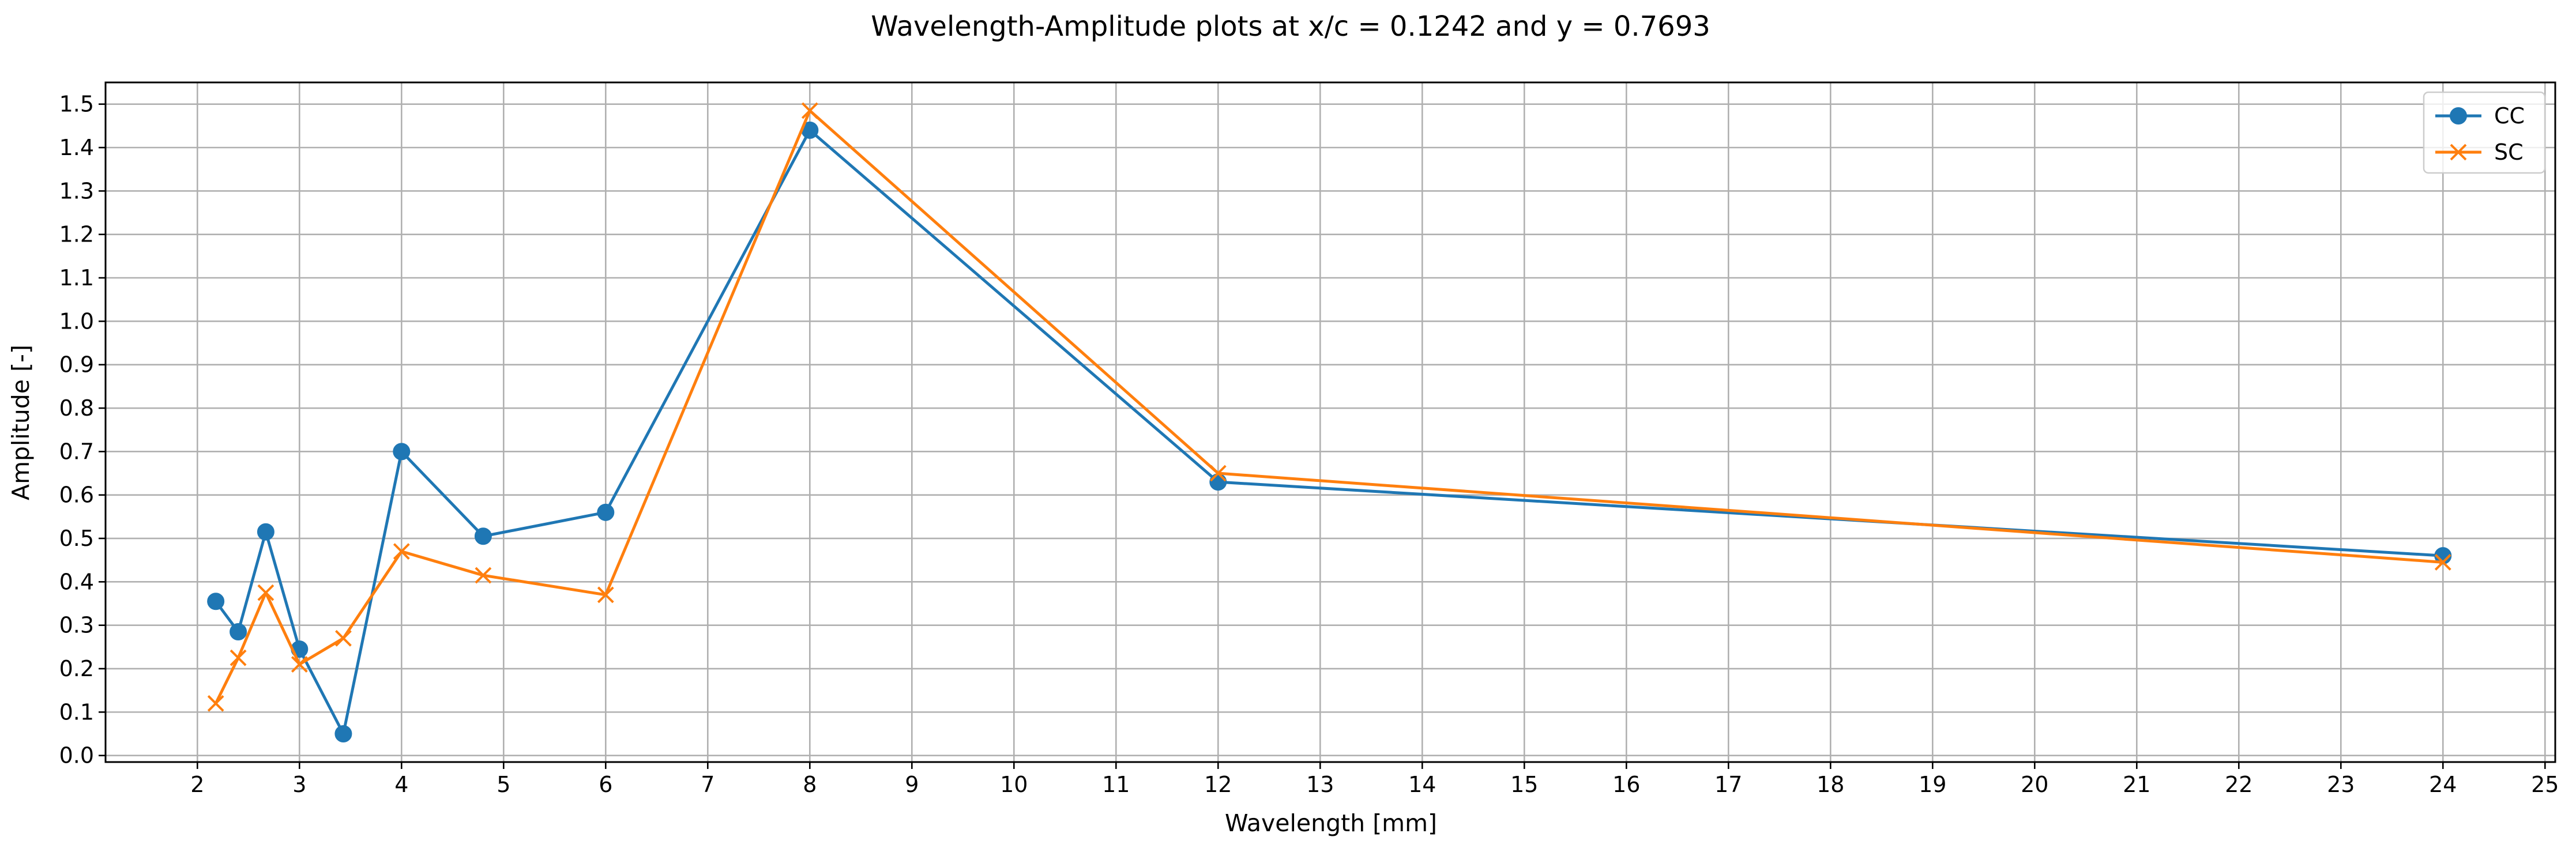  I want to click on y-tick-label: 0.2, so click(76, 668).